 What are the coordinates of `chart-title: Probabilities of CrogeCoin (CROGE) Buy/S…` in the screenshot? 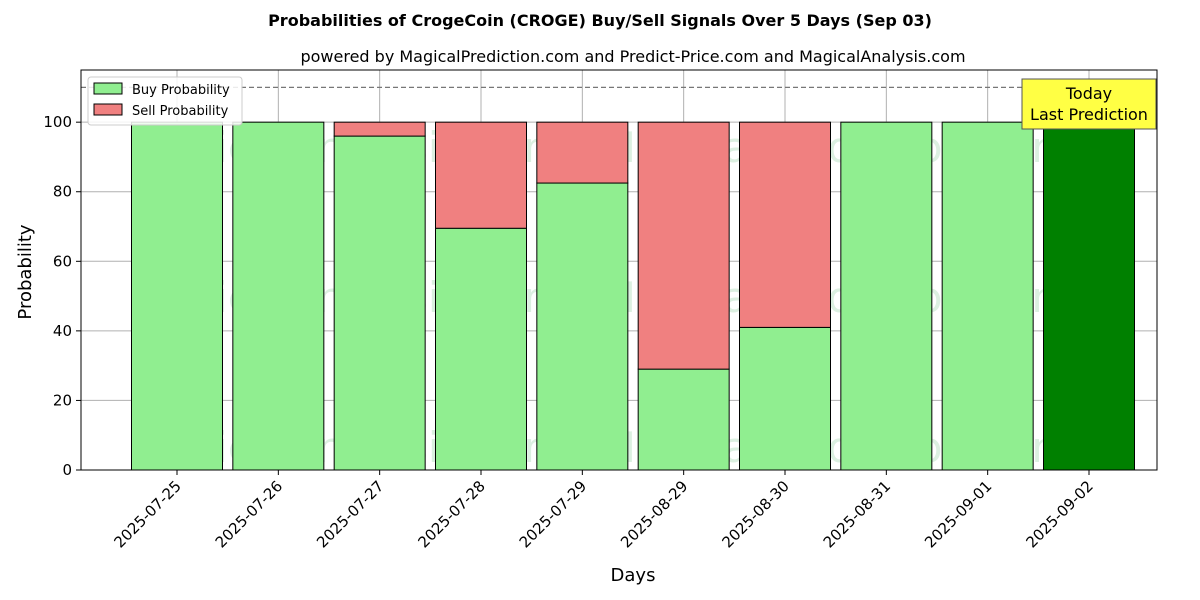 It's located at (600, 20).